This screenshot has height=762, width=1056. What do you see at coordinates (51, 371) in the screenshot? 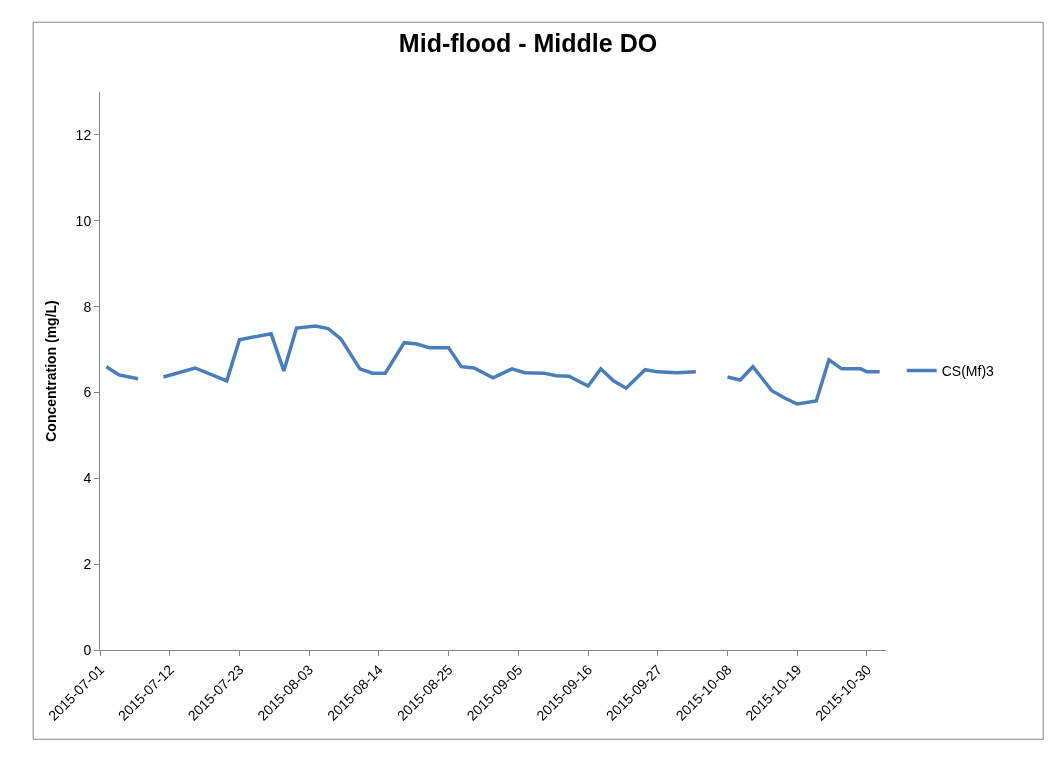
I see `y-axis-title: Concentration (mg/L)` at bounding box center [51, 371].